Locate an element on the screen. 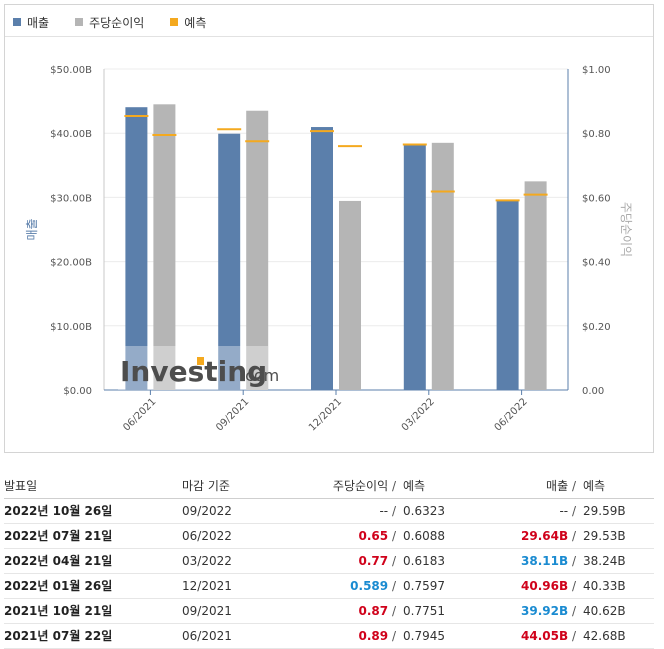 Image resolution: width=664 pixels, height=649 pixels. row-revenue: 29.64B / is located at coordinates (548, 536).